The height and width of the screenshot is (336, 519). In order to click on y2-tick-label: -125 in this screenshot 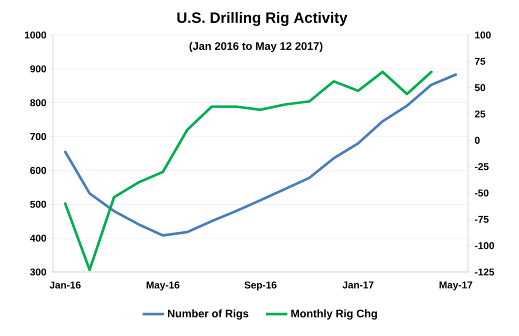, I will do `click(484, 272)`.